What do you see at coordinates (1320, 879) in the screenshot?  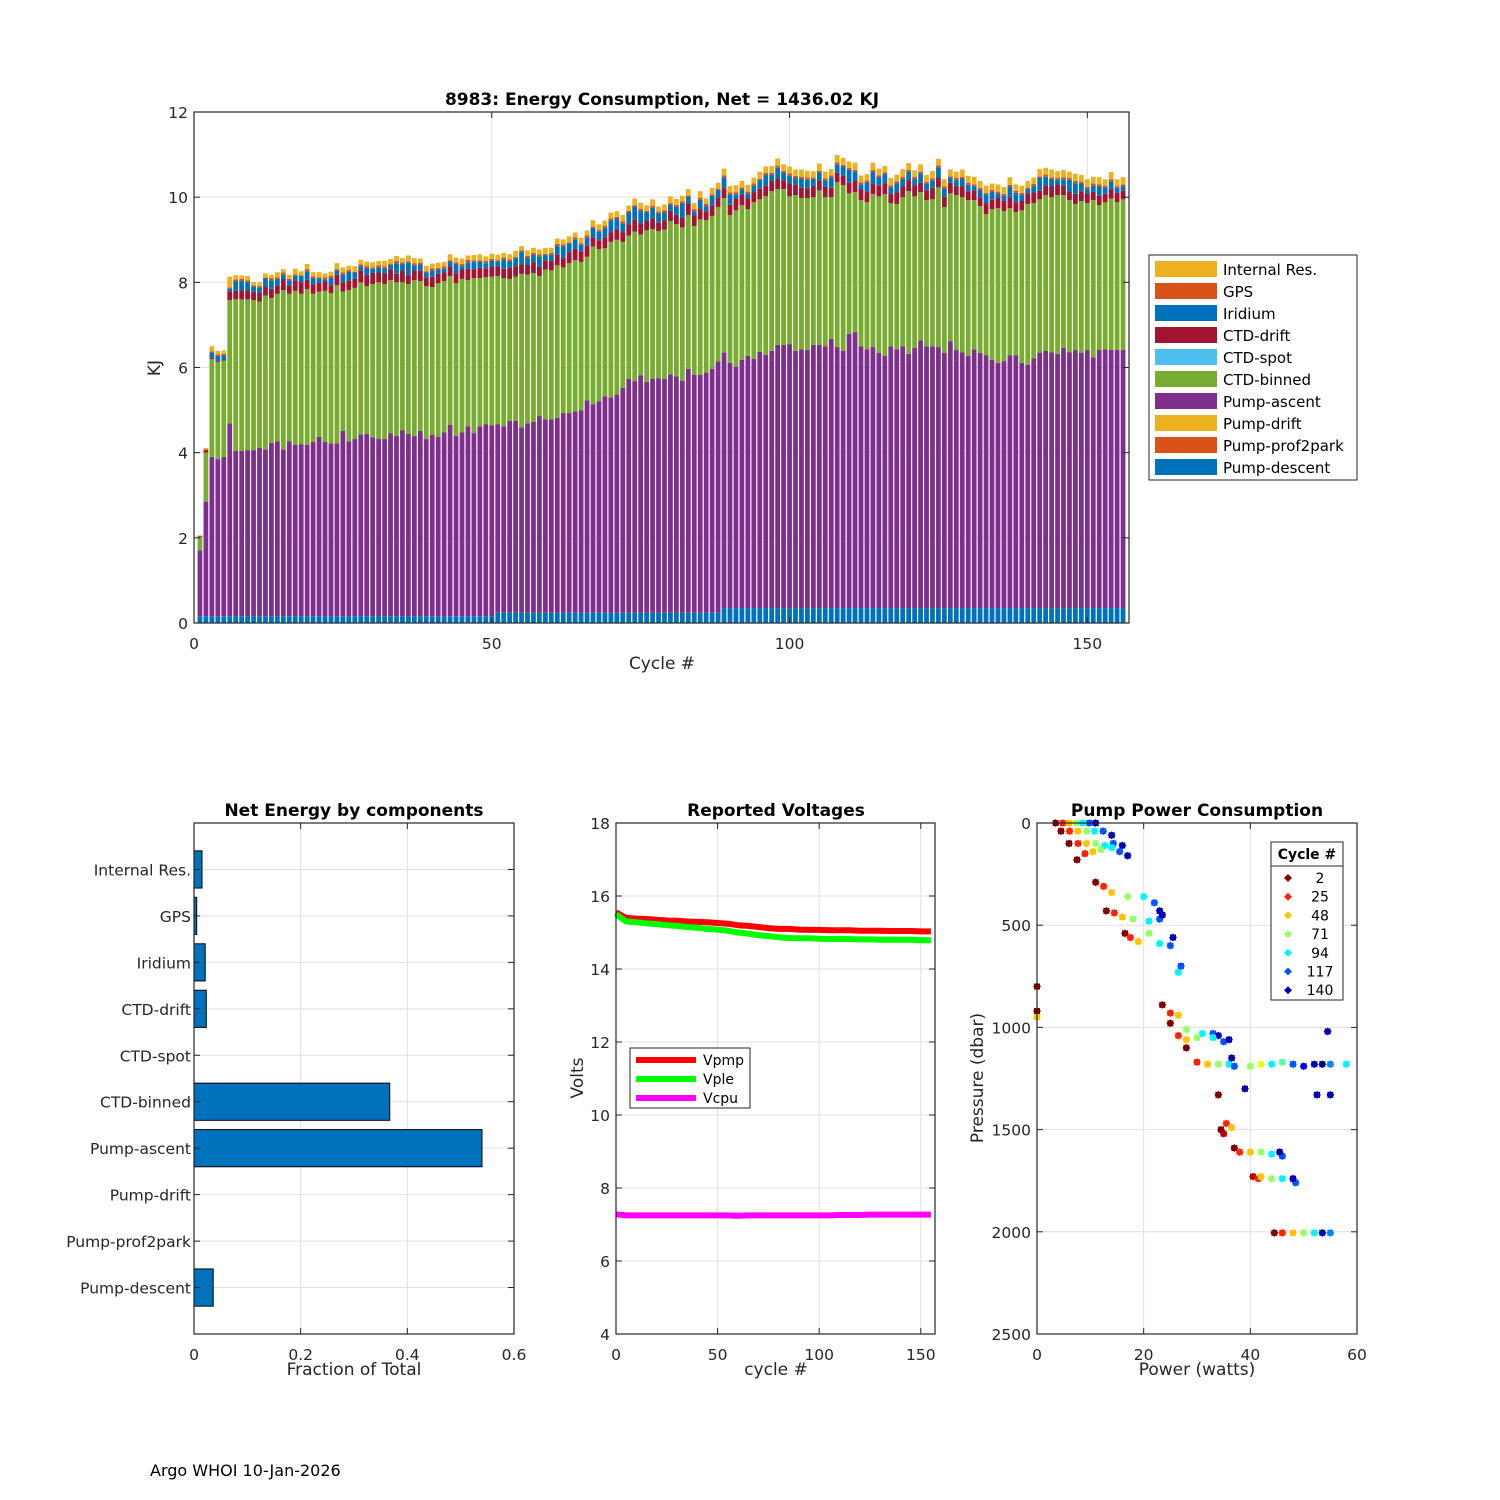 I see `legend-label: 2` at bounding box center [1320, 879].